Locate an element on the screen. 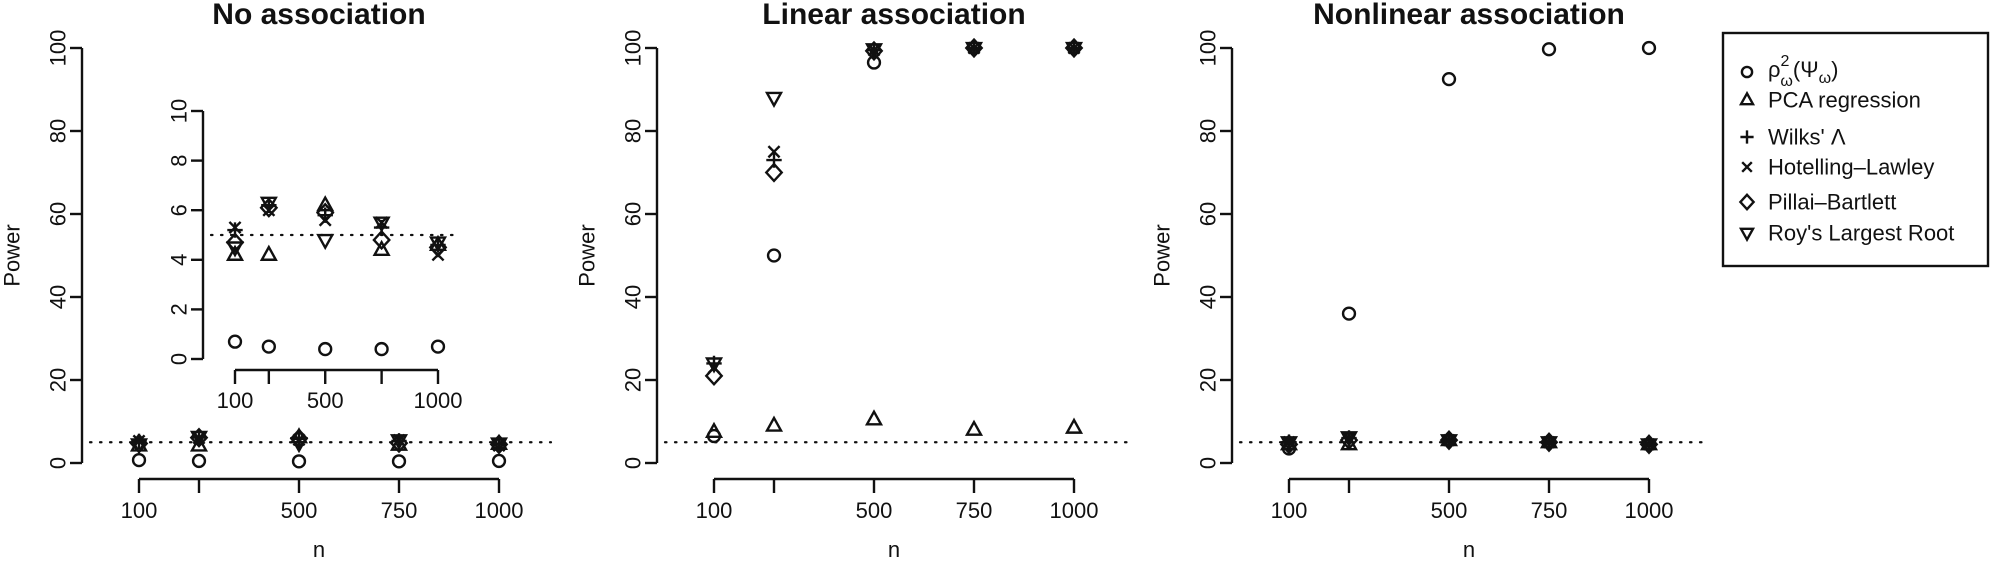  inset-series-x is located at coordinates (336, 232).